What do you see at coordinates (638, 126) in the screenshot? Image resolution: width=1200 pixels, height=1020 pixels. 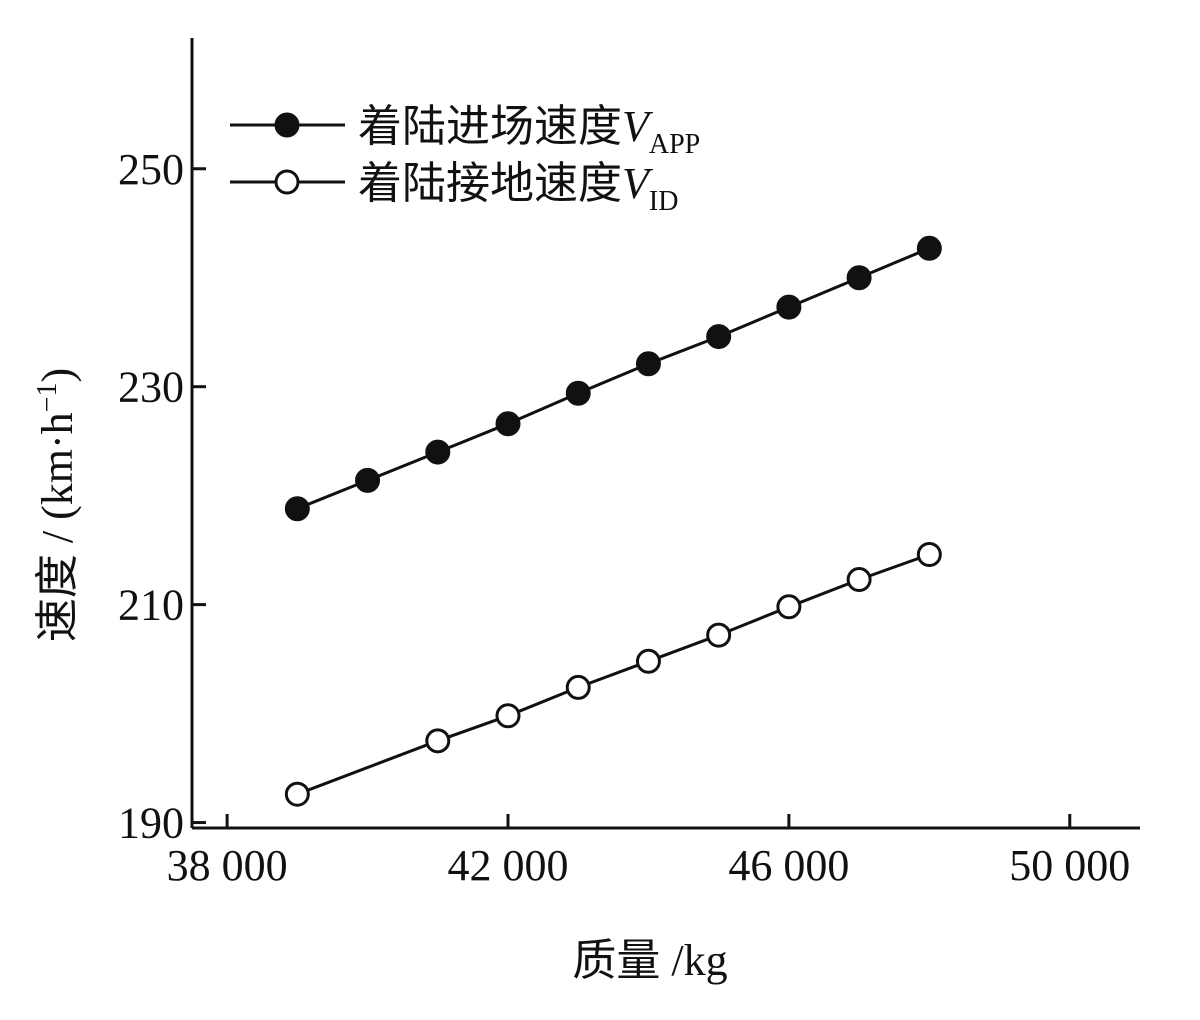 I see `legend-label-app-var: V` at bounding box center [638, 126].